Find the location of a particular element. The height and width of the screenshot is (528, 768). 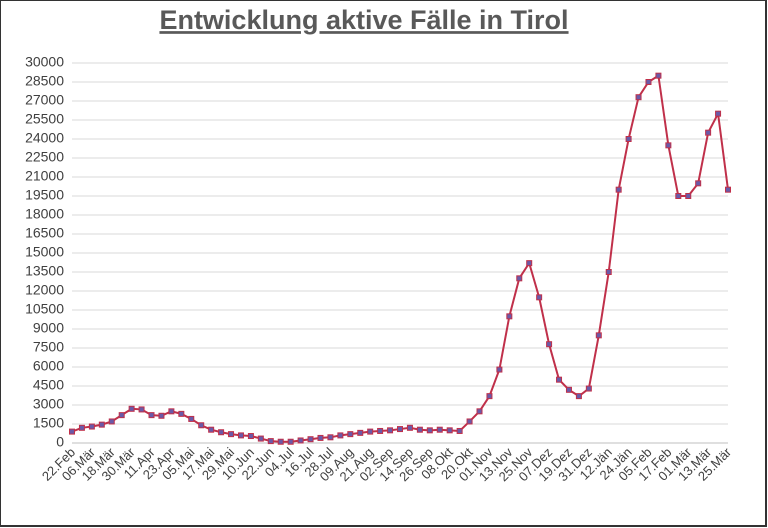

y-tick-label: 22500 is located at coordinates (44, 157).